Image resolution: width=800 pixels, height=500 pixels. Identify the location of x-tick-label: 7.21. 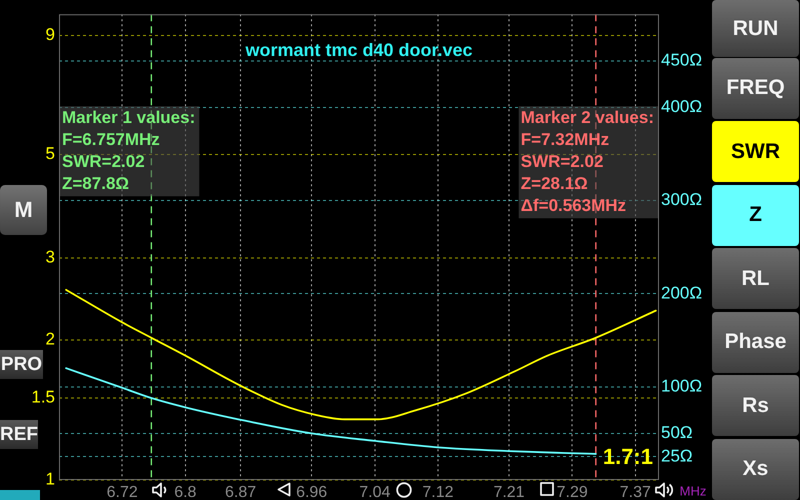
(509, 492).